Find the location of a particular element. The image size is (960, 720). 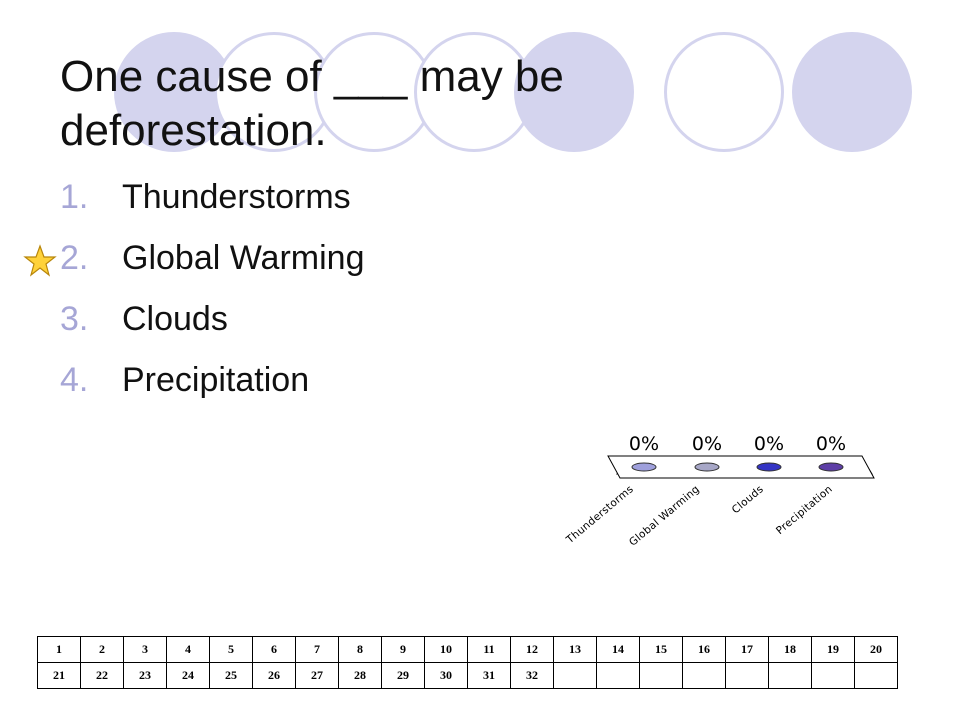

star-icon is located at coordinates (40, 260).